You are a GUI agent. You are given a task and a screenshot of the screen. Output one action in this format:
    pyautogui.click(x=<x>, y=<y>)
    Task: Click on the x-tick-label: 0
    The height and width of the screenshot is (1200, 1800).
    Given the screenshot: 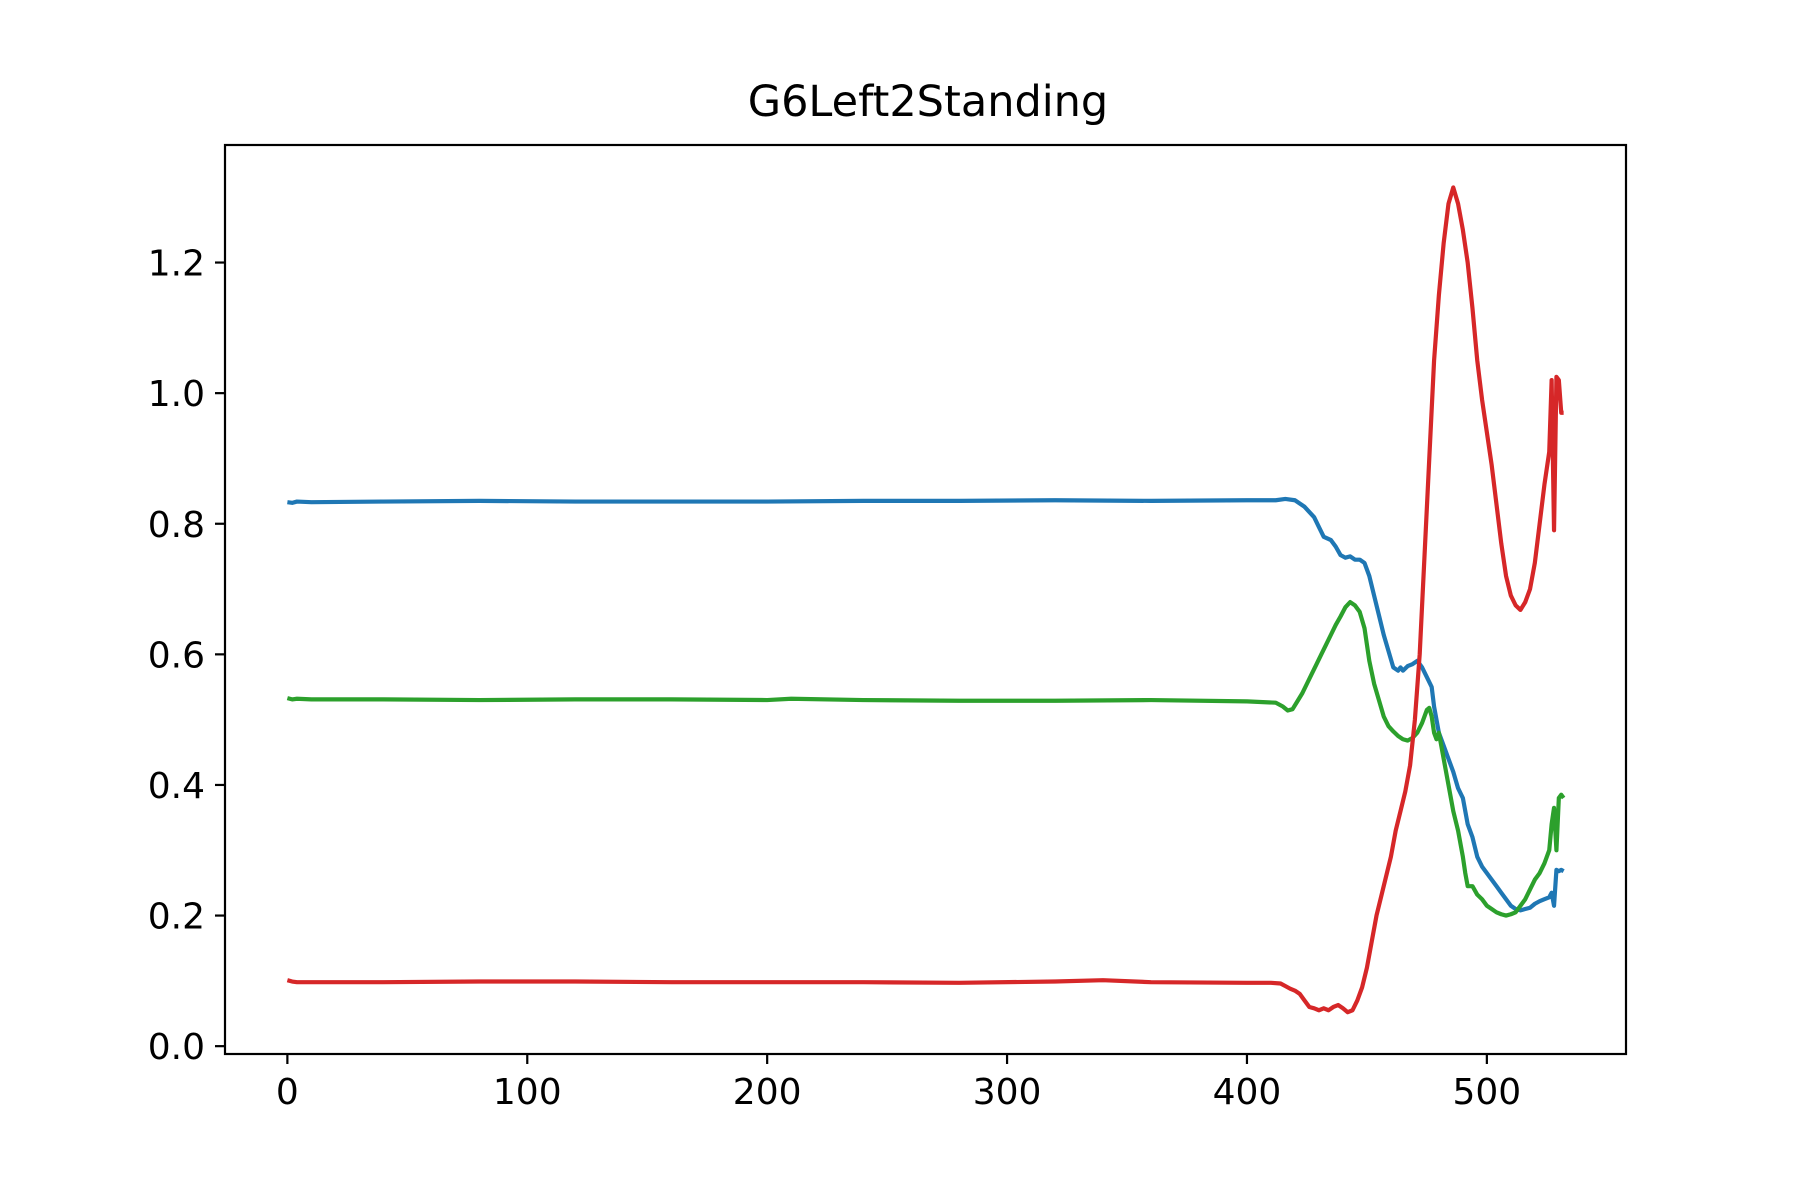 What is the action you would take?
    pyautogui.click(x=287, y=1092)
    